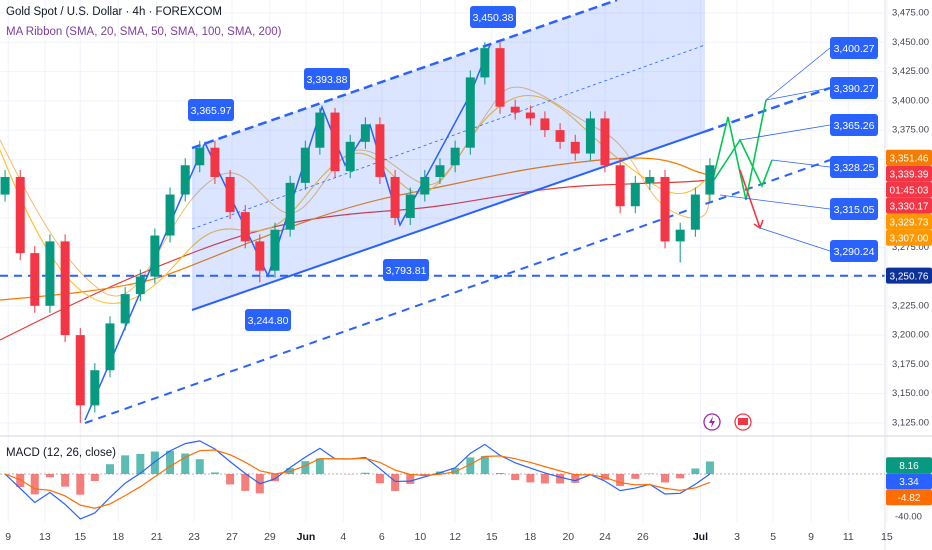 The image size is (932, 550). I want to click on x-tick-label: 4, so click(343, 537).